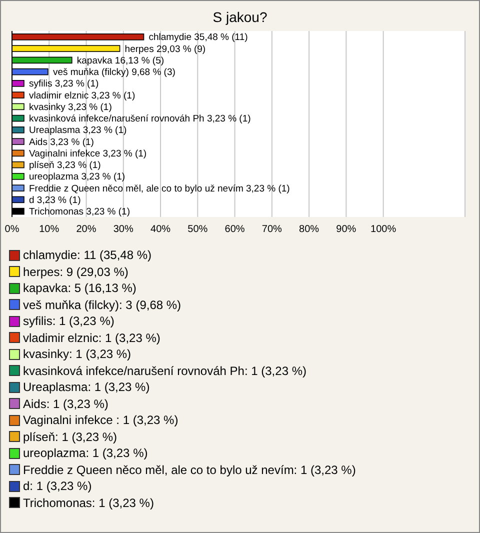 Image resolution: width=480 pixels, height=533 pixels. What do you see at coordinates (102, 304) in the screenshot?
I see `legend-label: veš muňka (filcky): 3 (9,68 %)` at bounding box center [102, 304].